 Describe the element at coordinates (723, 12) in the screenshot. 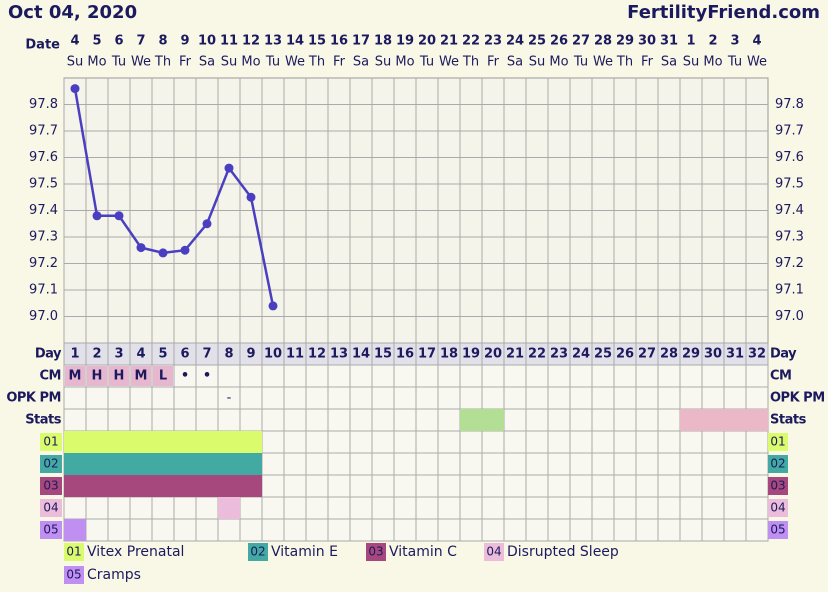

I see `site-name: FertilityFriend.com` at that location.